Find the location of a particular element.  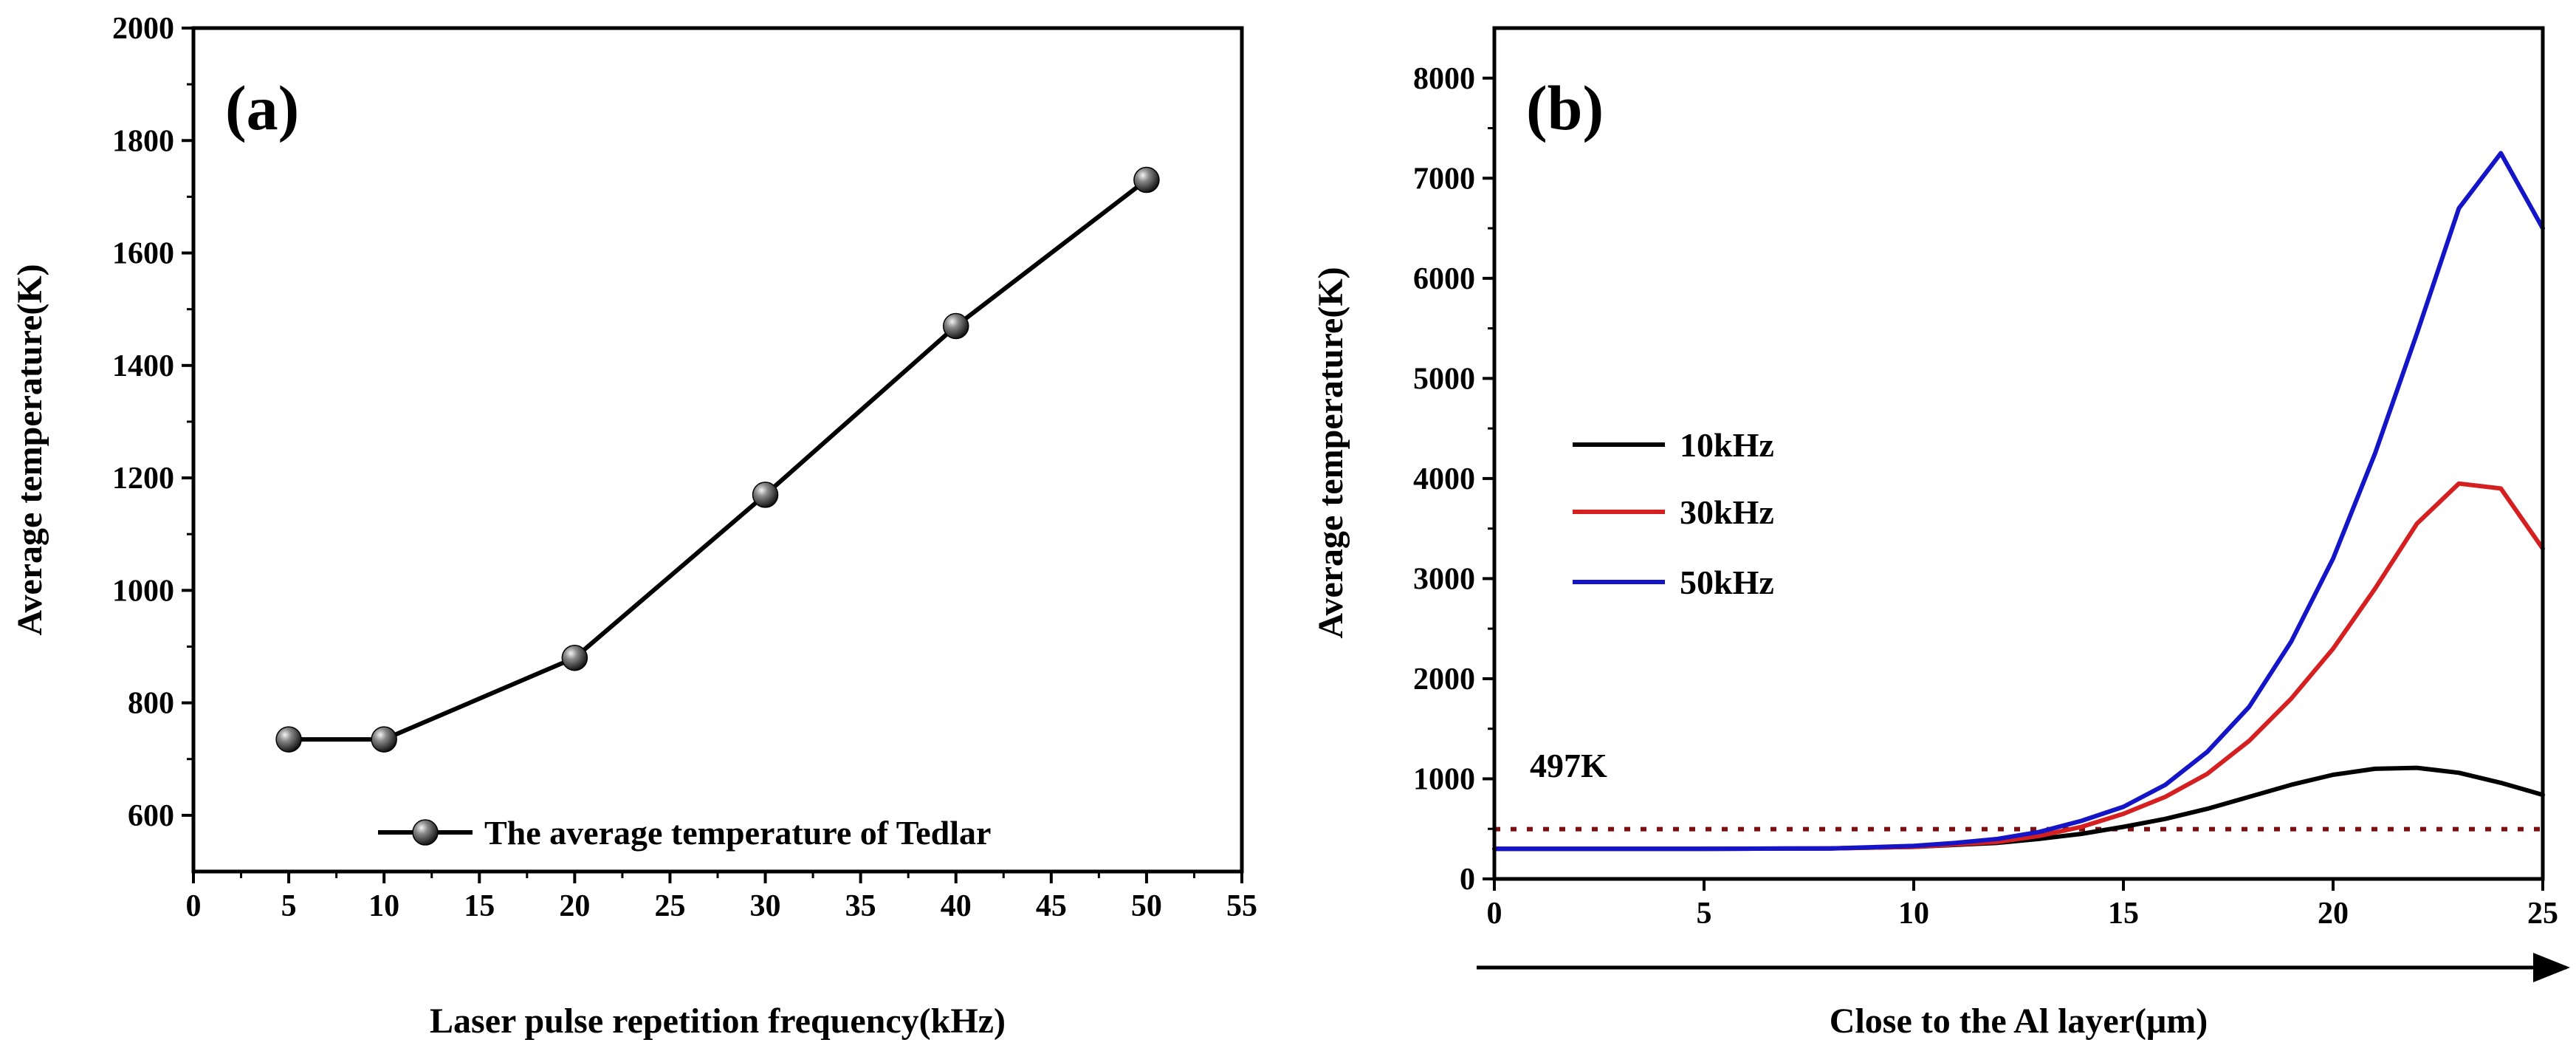

panel-b-y-axis-title: Average temperature(K) is located at coordinates (1330, 453).